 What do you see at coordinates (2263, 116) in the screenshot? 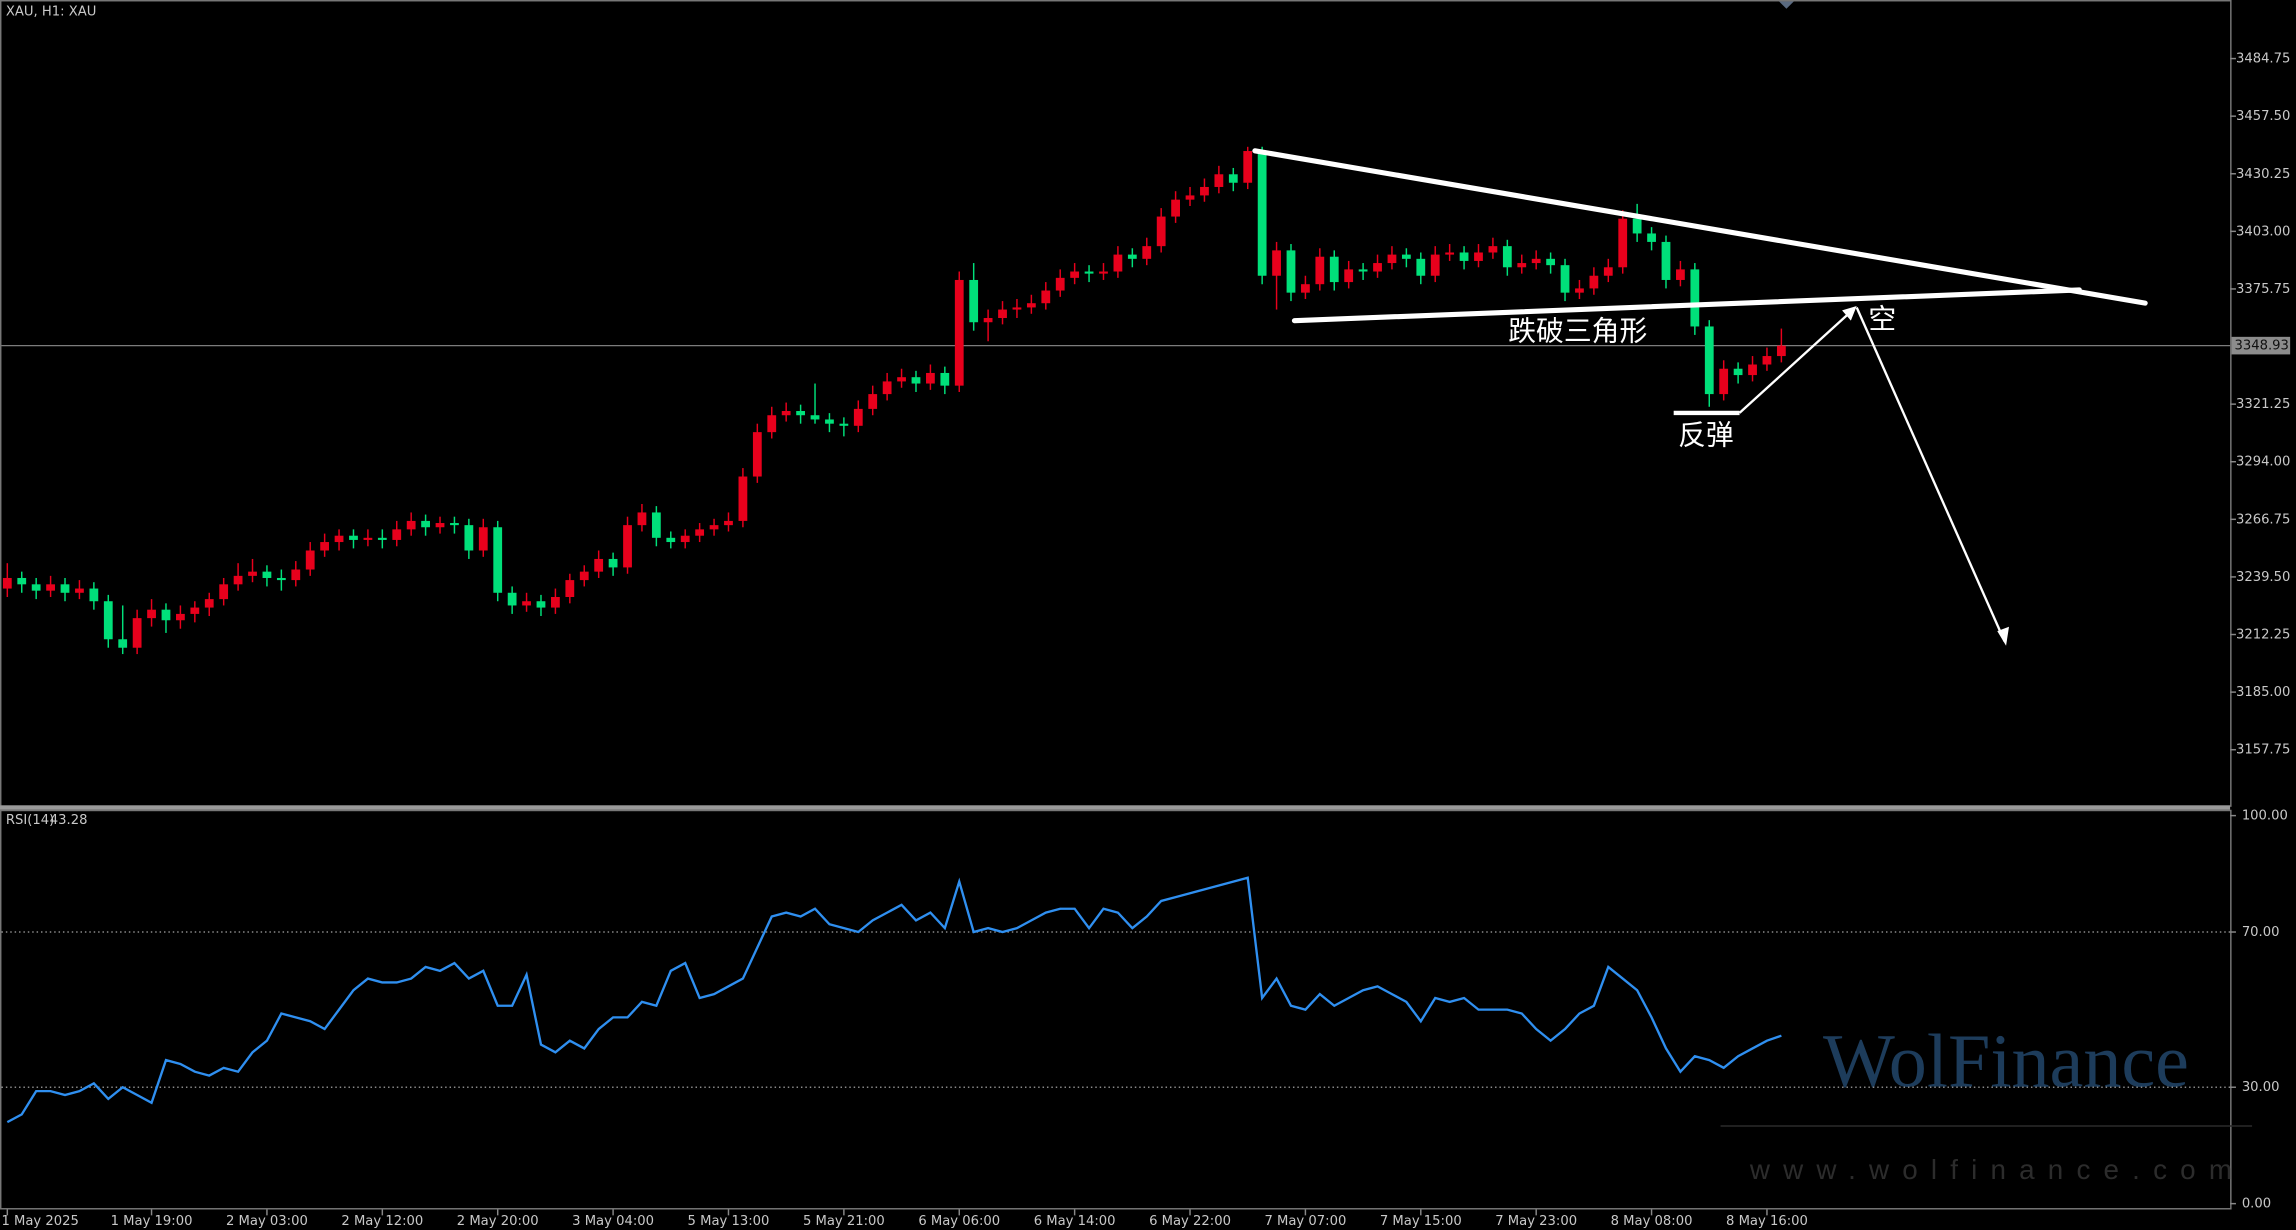
I see `y-tick-label: 3457.50` at bounding box center [2263, 116].